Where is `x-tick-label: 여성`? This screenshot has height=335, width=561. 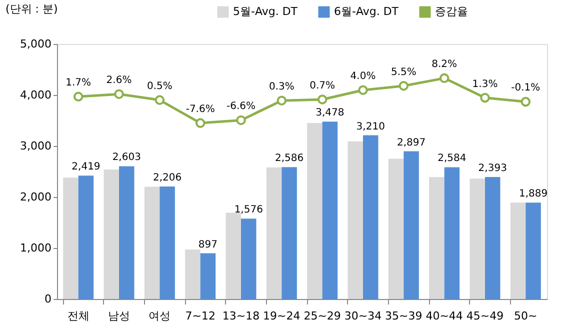
x-tick-label: 여성 is located at coordinates (159, 316).